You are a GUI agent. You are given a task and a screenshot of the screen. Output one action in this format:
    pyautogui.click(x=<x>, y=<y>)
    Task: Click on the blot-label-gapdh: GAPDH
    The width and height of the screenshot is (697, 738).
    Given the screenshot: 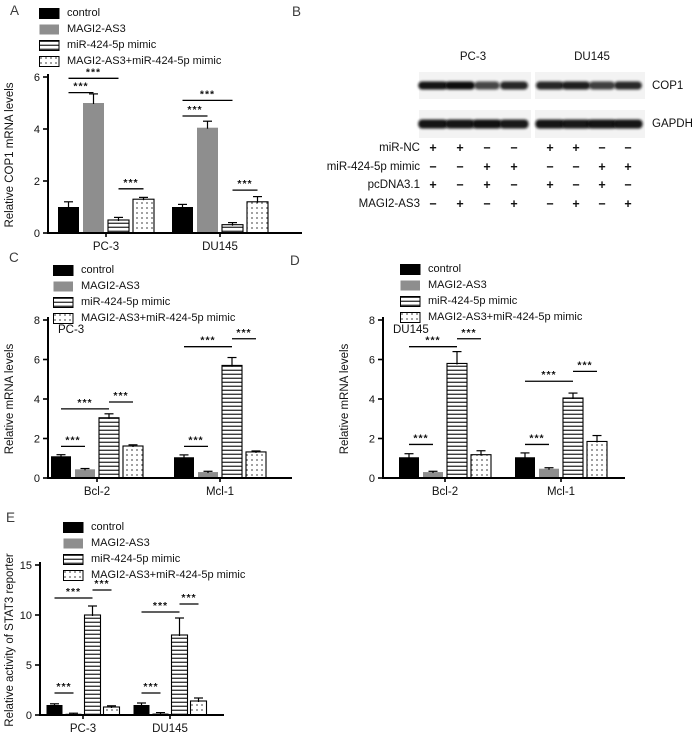 What is the action you would take?
    pyautogui.click(x=672, y=124)
    